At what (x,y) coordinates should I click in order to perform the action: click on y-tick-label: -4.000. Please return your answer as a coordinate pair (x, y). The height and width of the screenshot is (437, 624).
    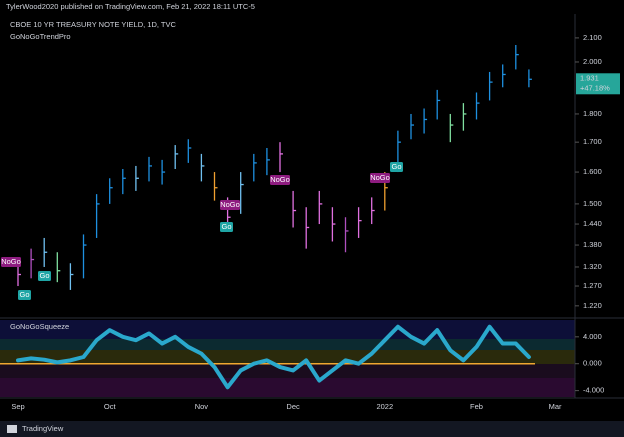
    Looking at the image, I should click on (593, 390).